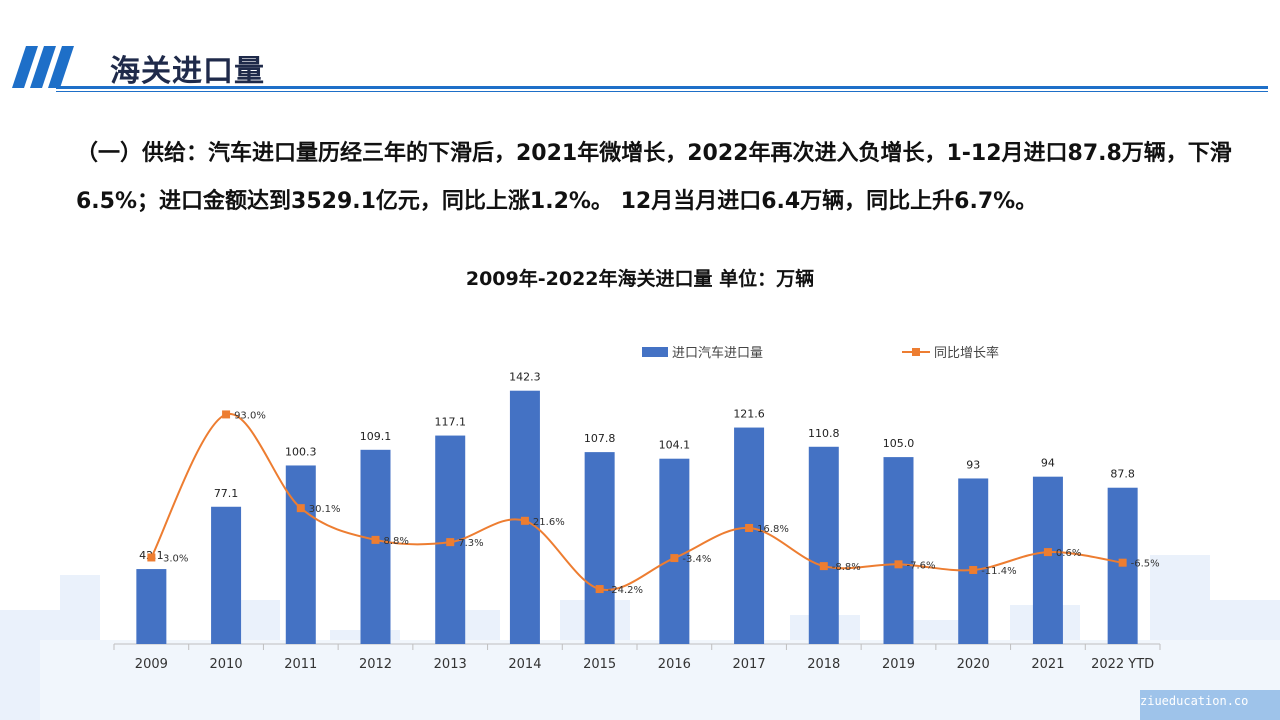 Image resolution: width=1280 pixels, height=720 pixels. I want to click on stripes-logo-icon, so click(43, 67).